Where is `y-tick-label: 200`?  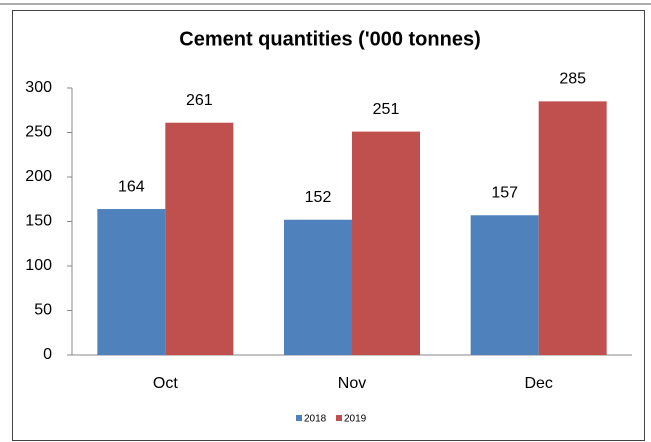 y-tick-label: 200 is located at coordinates (38, 176).